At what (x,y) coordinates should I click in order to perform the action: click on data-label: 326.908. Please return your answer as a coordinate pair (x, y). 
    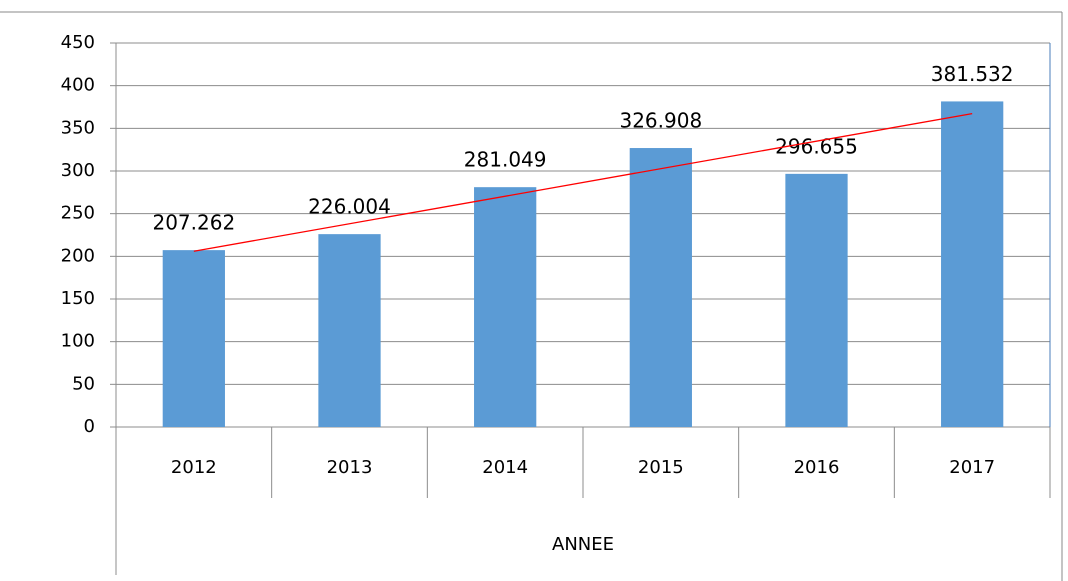
    Looking at the image, I should click on (660, 121).